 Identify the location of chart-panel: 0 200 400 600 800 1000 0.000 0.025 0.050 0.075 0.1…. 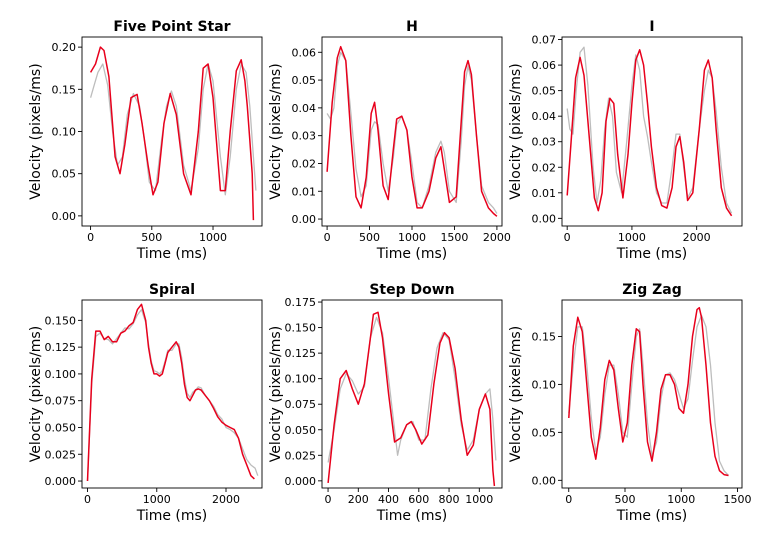
(385, 403).